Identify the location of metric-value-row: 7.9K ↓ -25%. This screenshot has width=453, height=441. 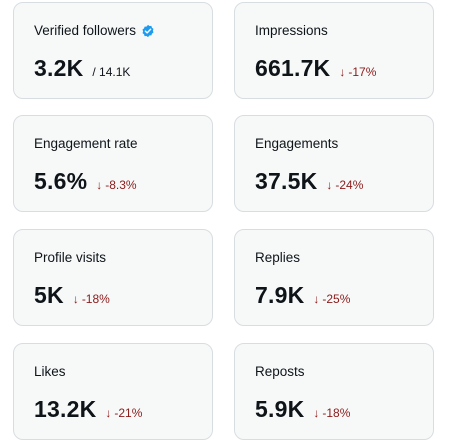
(302, 295).